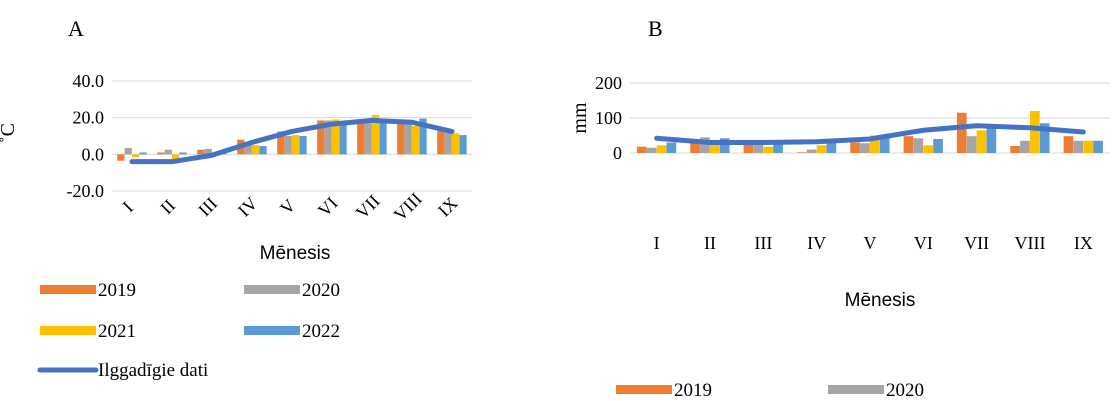 Image resolution: width=1115 pixels, height=401 pixels. I want to click on legend-b-swatch-2020, so click(856, 389).